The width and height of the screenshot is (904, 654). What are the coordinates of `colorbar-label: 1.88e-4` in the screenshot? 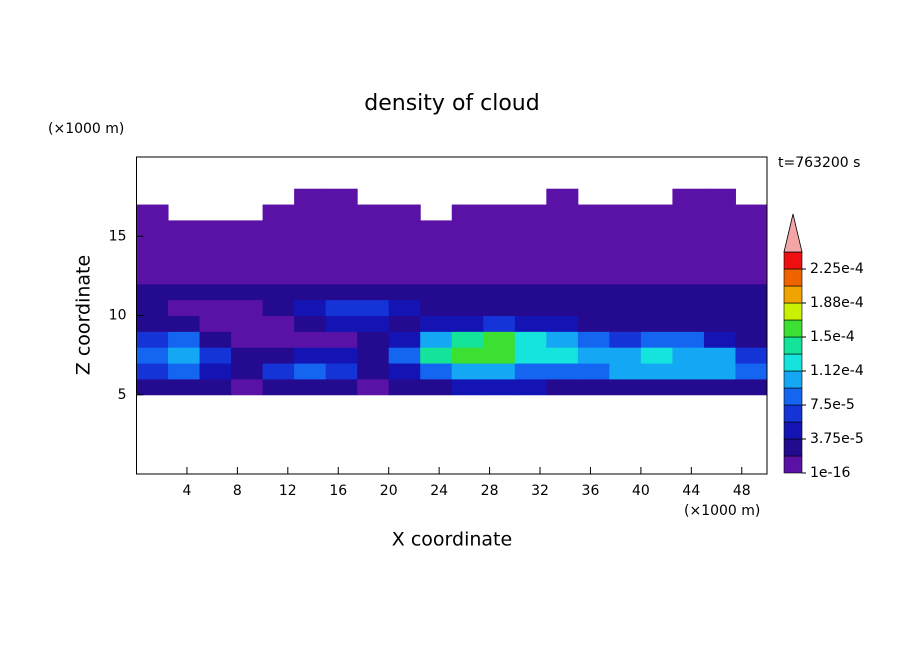 It's located at (837, 303).